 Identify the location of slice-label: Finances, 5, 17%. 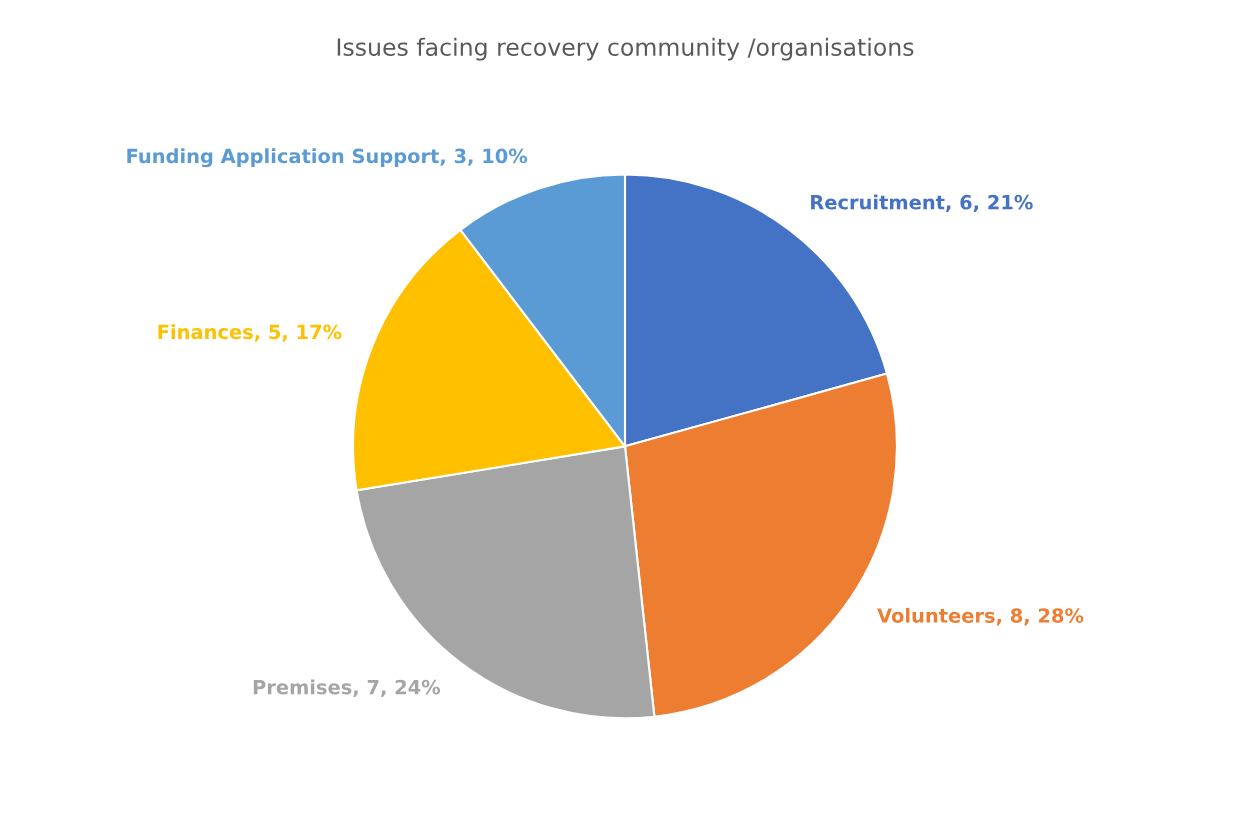
(250, 333).